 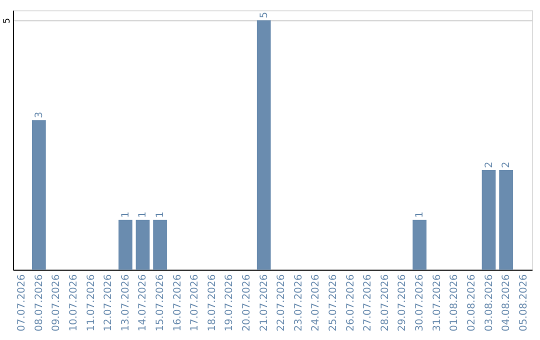 What do you see at coordinates (316, 303) in the screenshot?
I see `x-tick-label: 24.07.2026` at bounding box center [316, 303].